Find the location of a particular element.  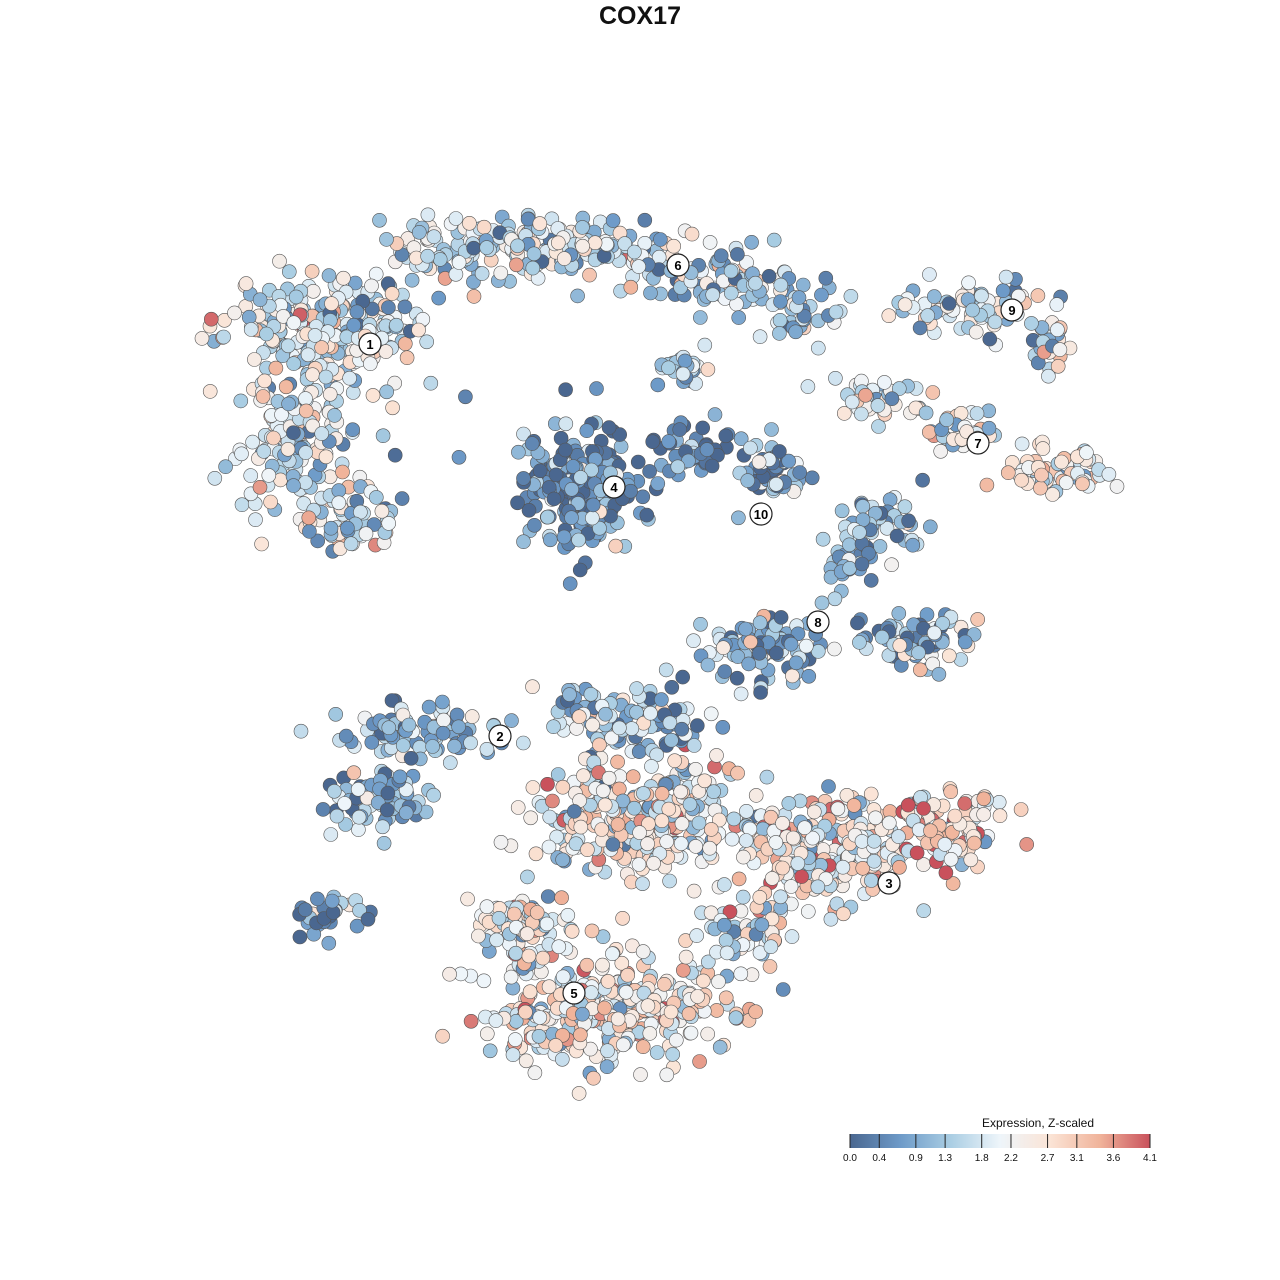

cluster-label-text: 10 is located at coordinates (761, 514).